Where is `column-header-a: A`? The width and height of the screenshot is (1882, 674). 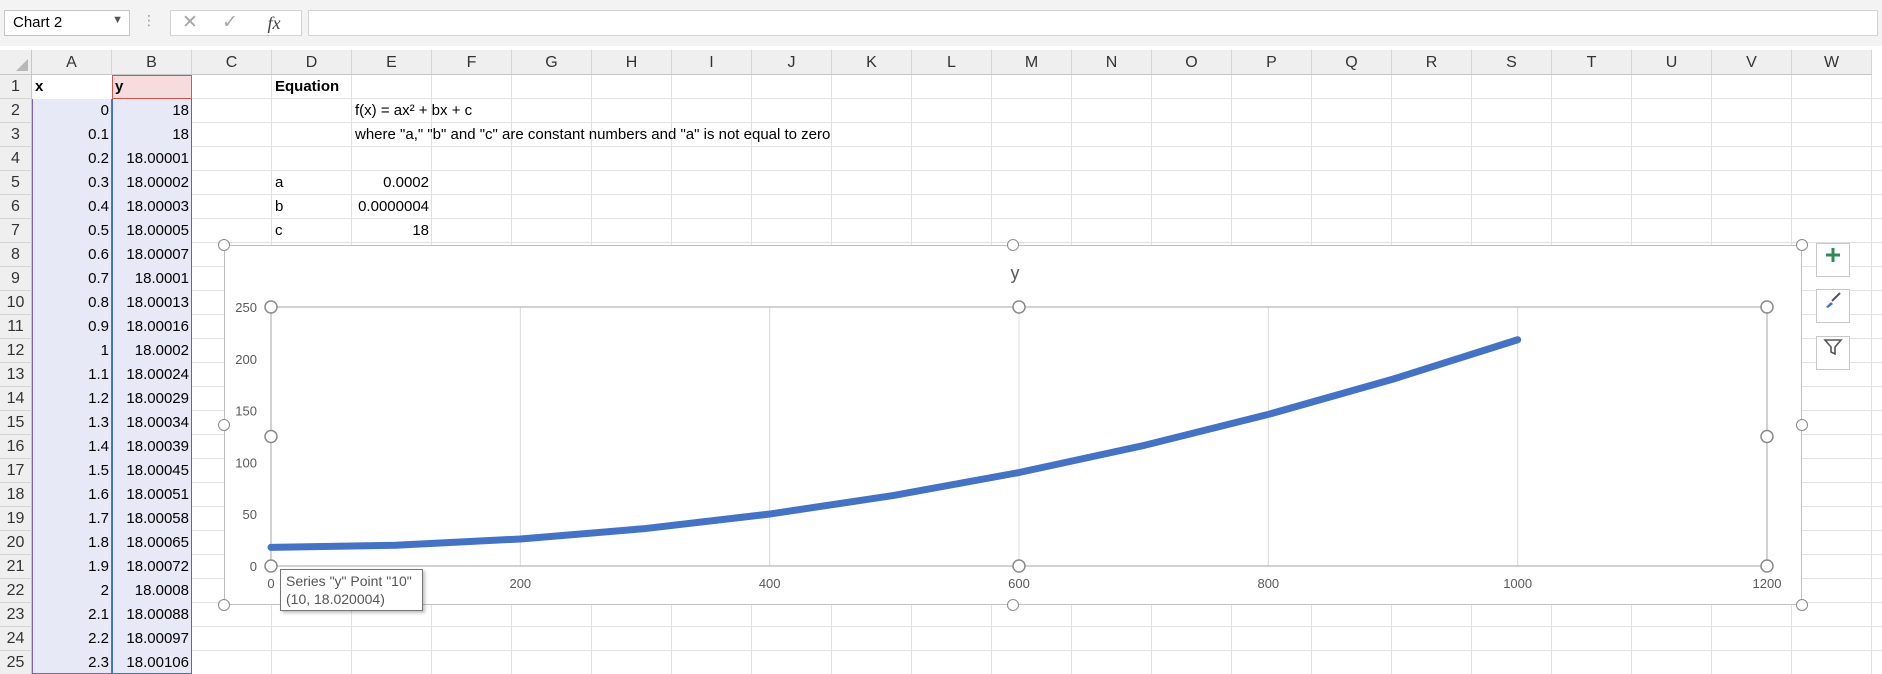 column-header-a: A is located at coordinates (72, 62).